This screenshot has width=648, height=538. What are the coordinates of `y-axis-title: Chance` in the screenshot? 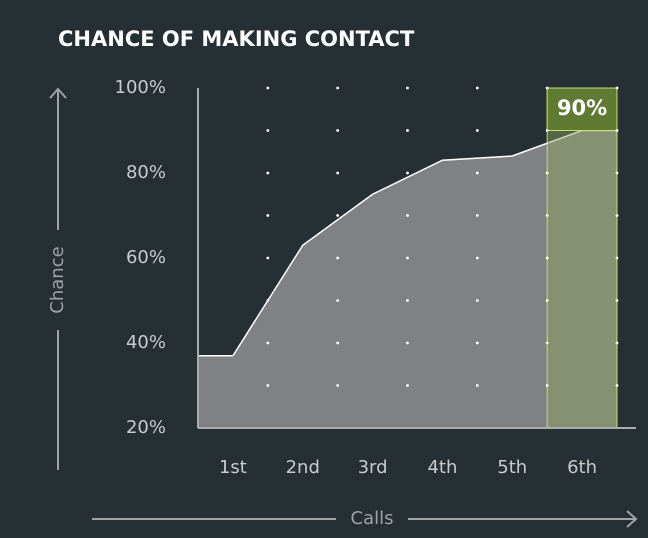 It's located at (57, 279).